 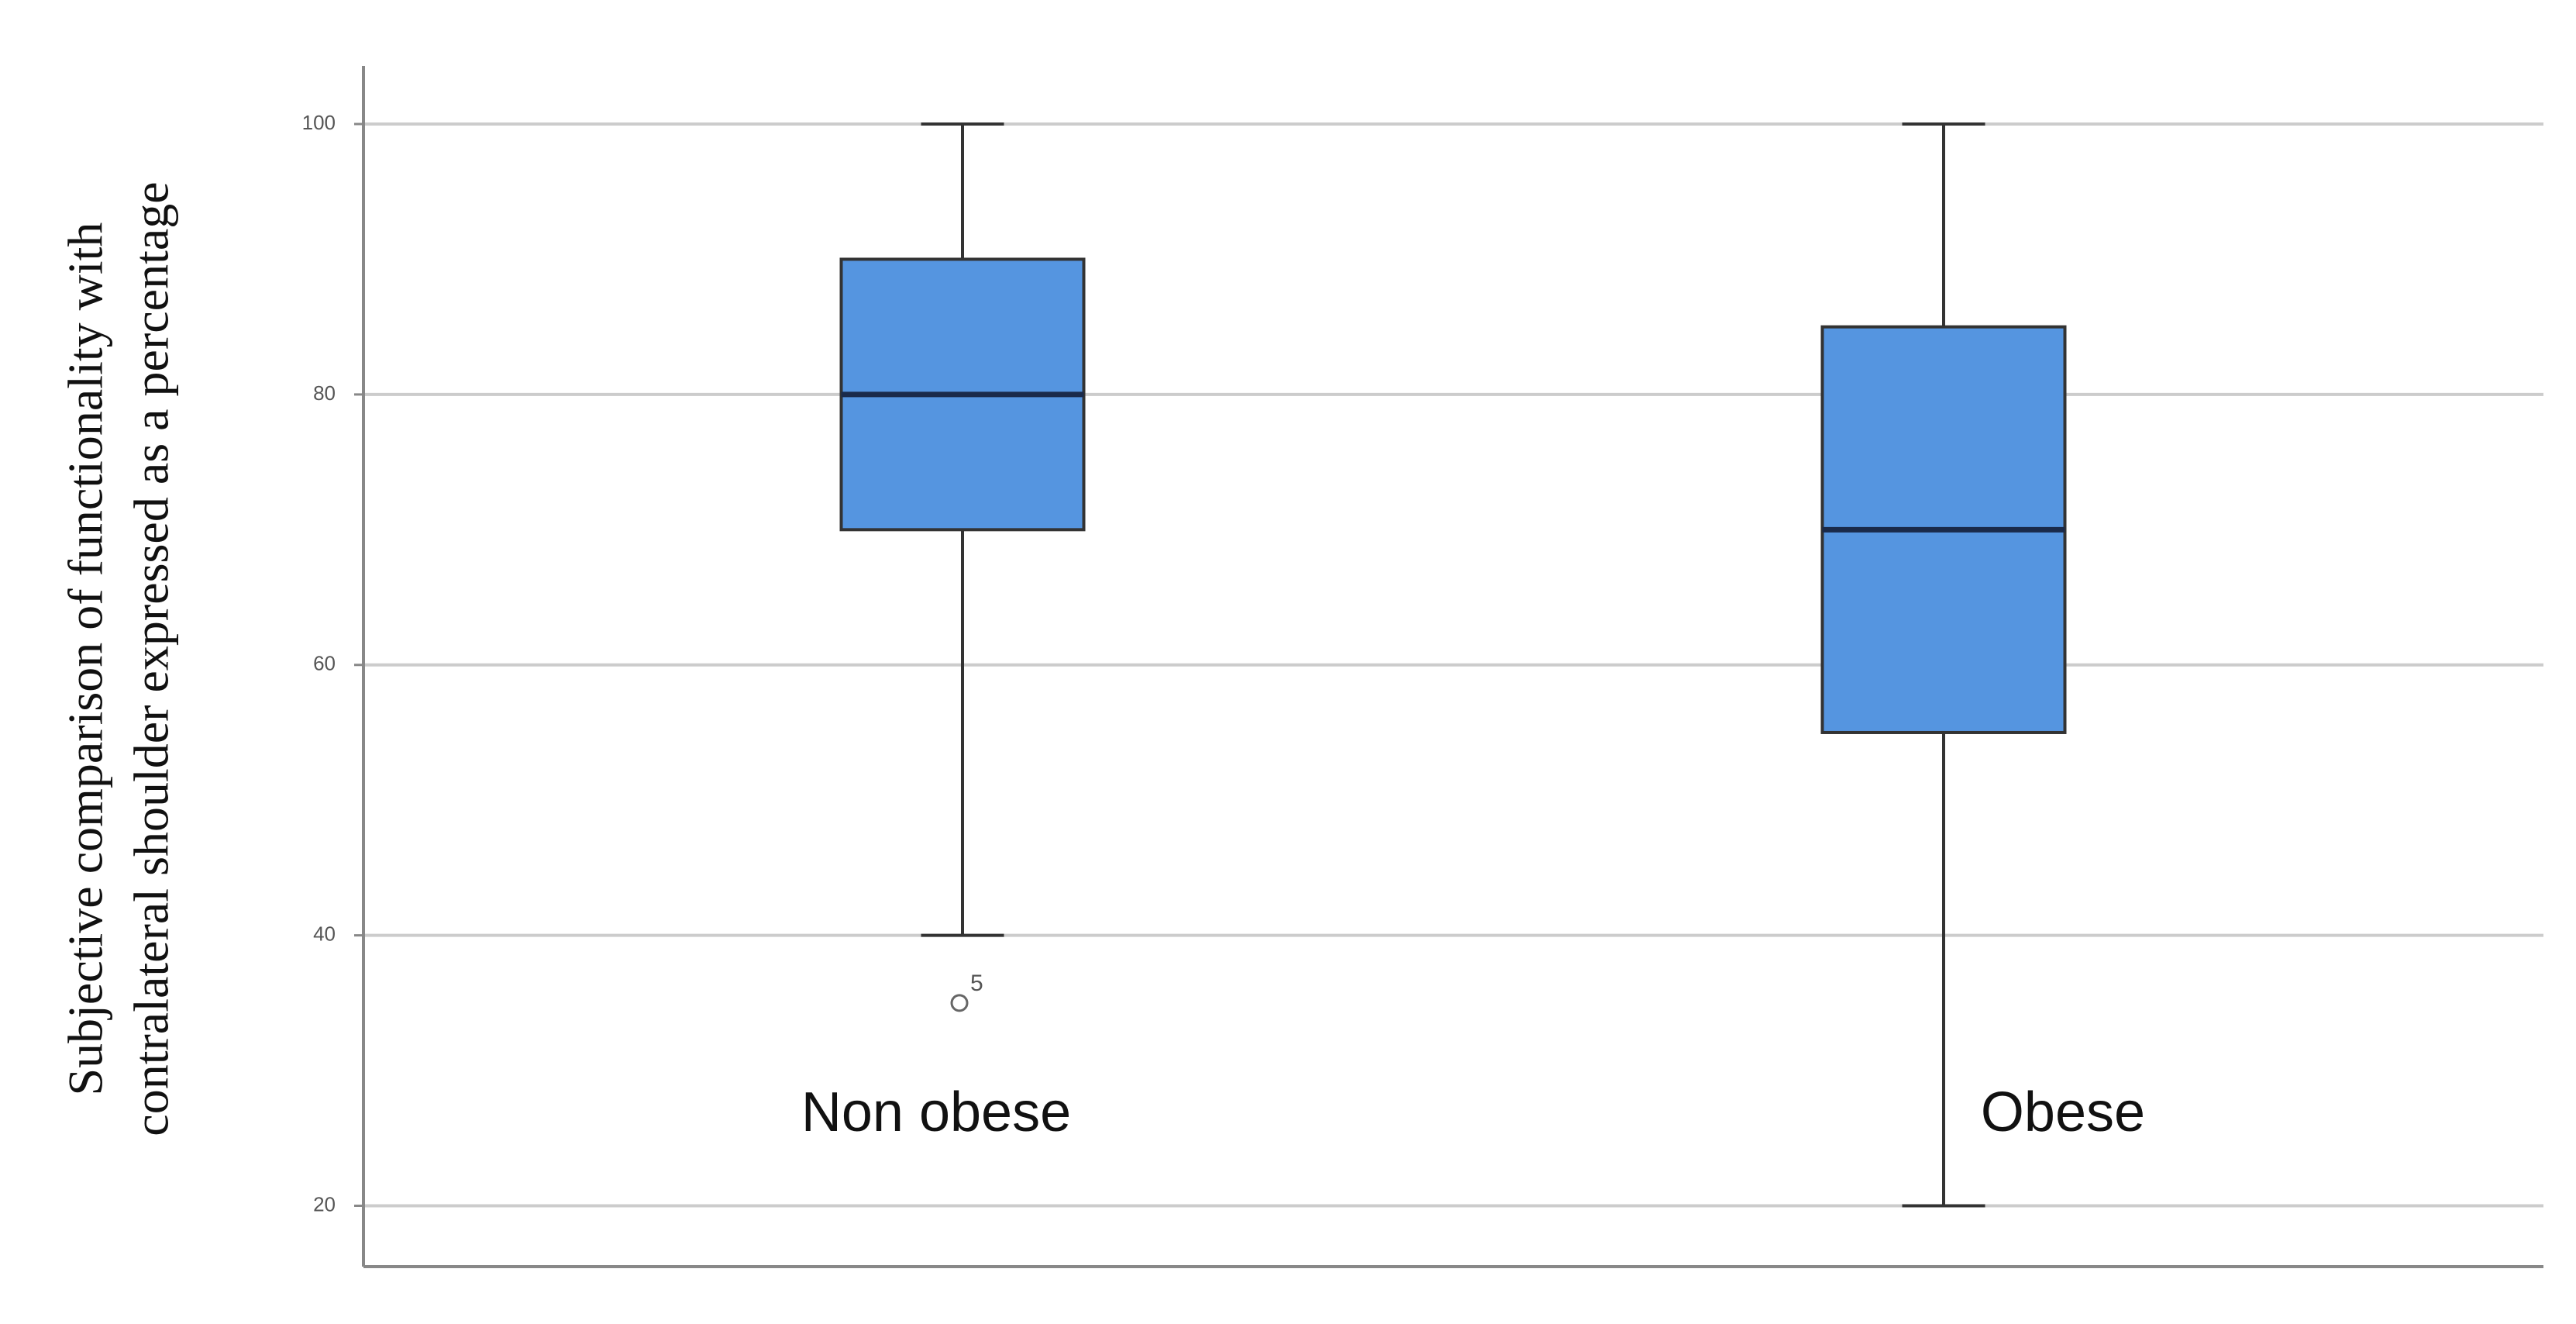 I want to click on y-tick-label: 40, so click(x=324, y=934).